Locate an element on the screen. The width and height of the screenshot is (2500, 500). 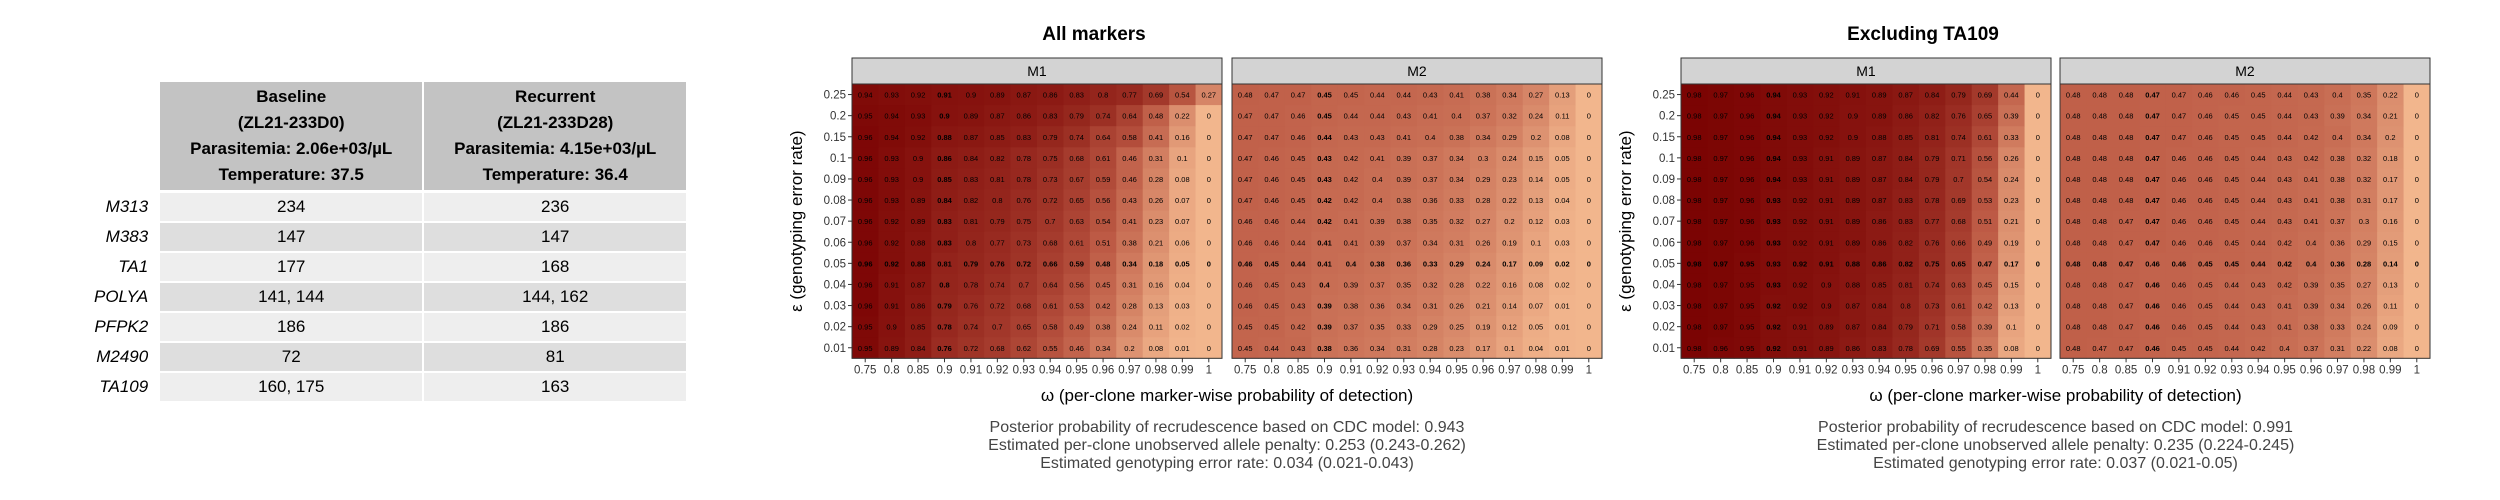
y-tick-label: 0.15 is located at coordinates (835, 138).